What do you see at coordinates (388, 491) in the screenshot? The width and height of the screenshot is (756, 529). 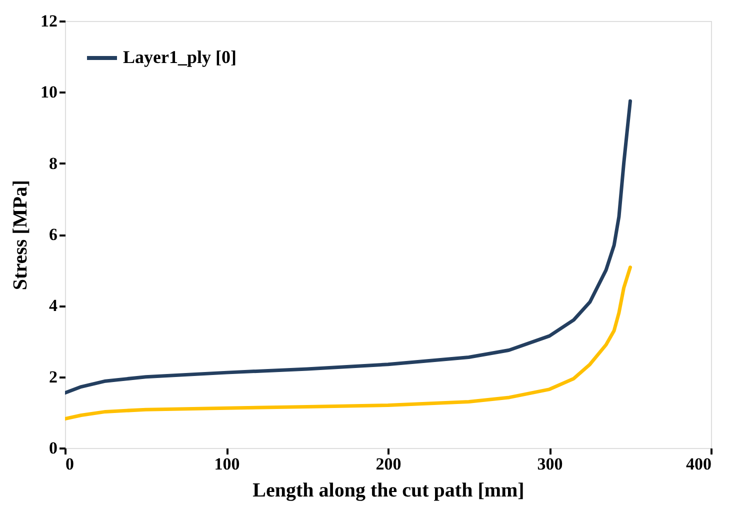 I see `x-axis-title: Length along the cut path [mm]` at bounding box center [388, 491].